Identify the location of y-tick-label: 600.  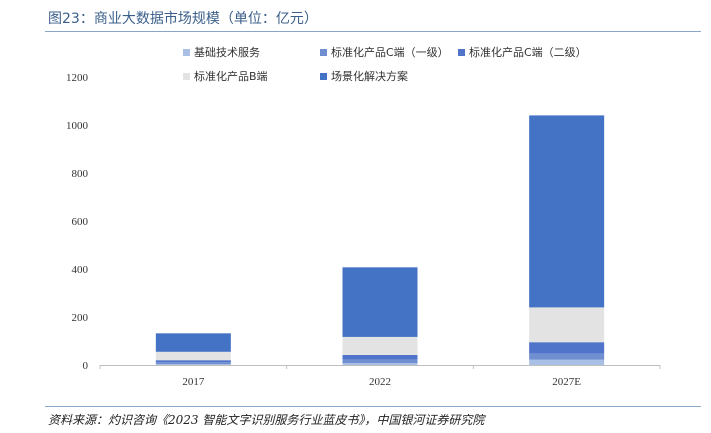
(80, 222).